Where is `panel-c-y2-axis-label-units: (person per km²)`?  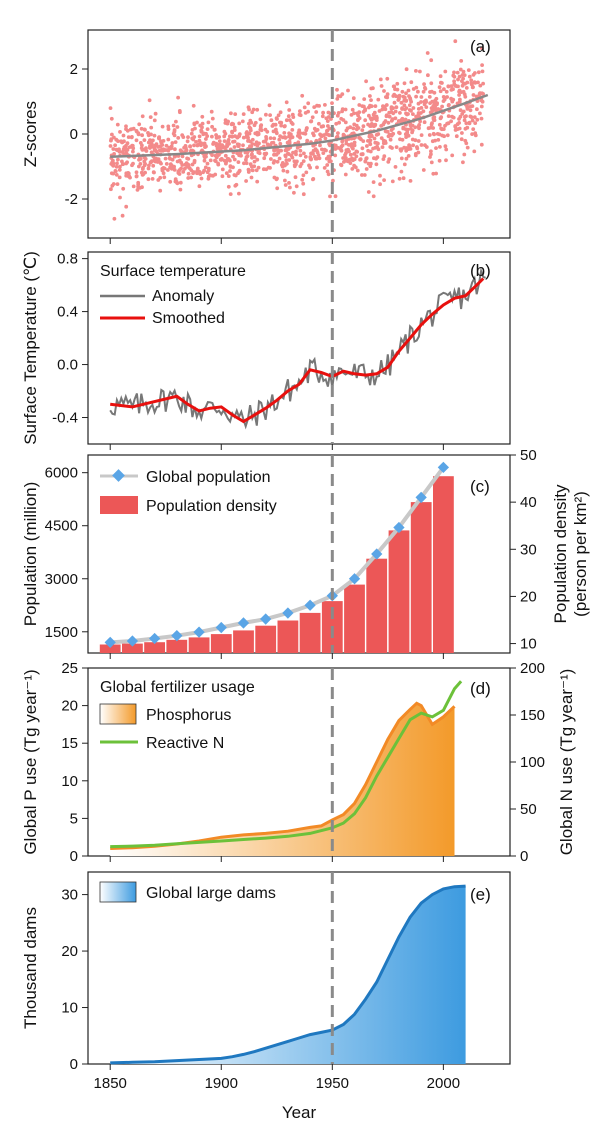 panel-c-y2-axis-label-units: (person per km²) is located at coordinates (580, 554).